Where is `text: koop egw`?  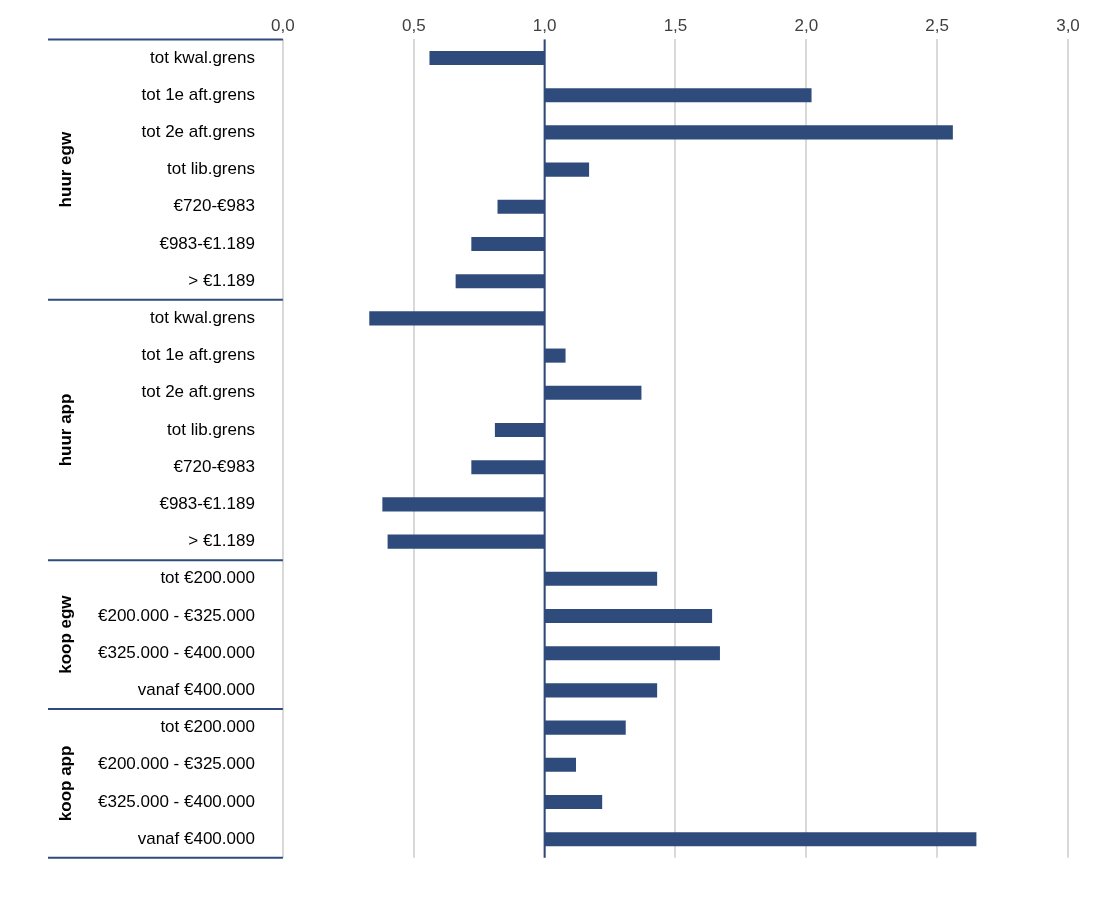 text: koop egw is located at coordinates (65, 634).